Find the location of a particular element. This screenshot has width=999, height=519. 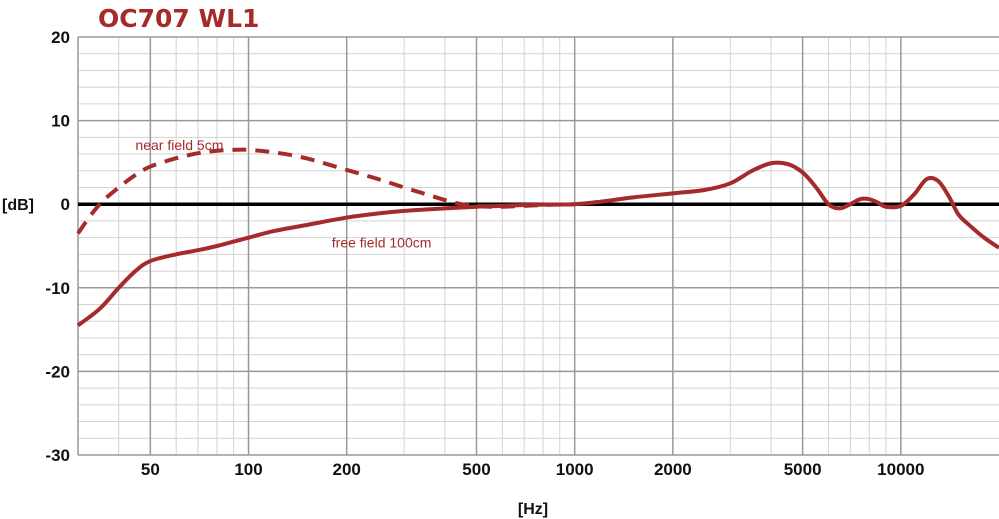

x-tick-labels: 50 100 200 500 1000 2000 5000 10000 is located at coordinates (533, 469).